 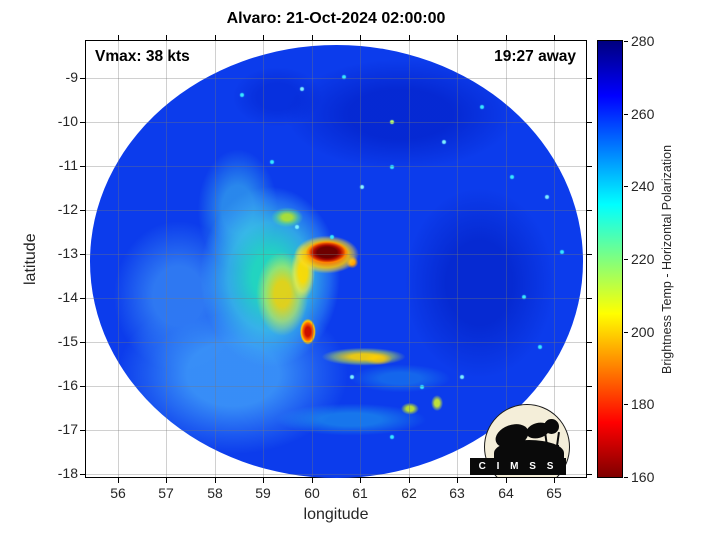 What do you see at coordinates (336, 514) in the screenshot?
I see `x-axis-label: longitude` at bounding box center [336, 514].